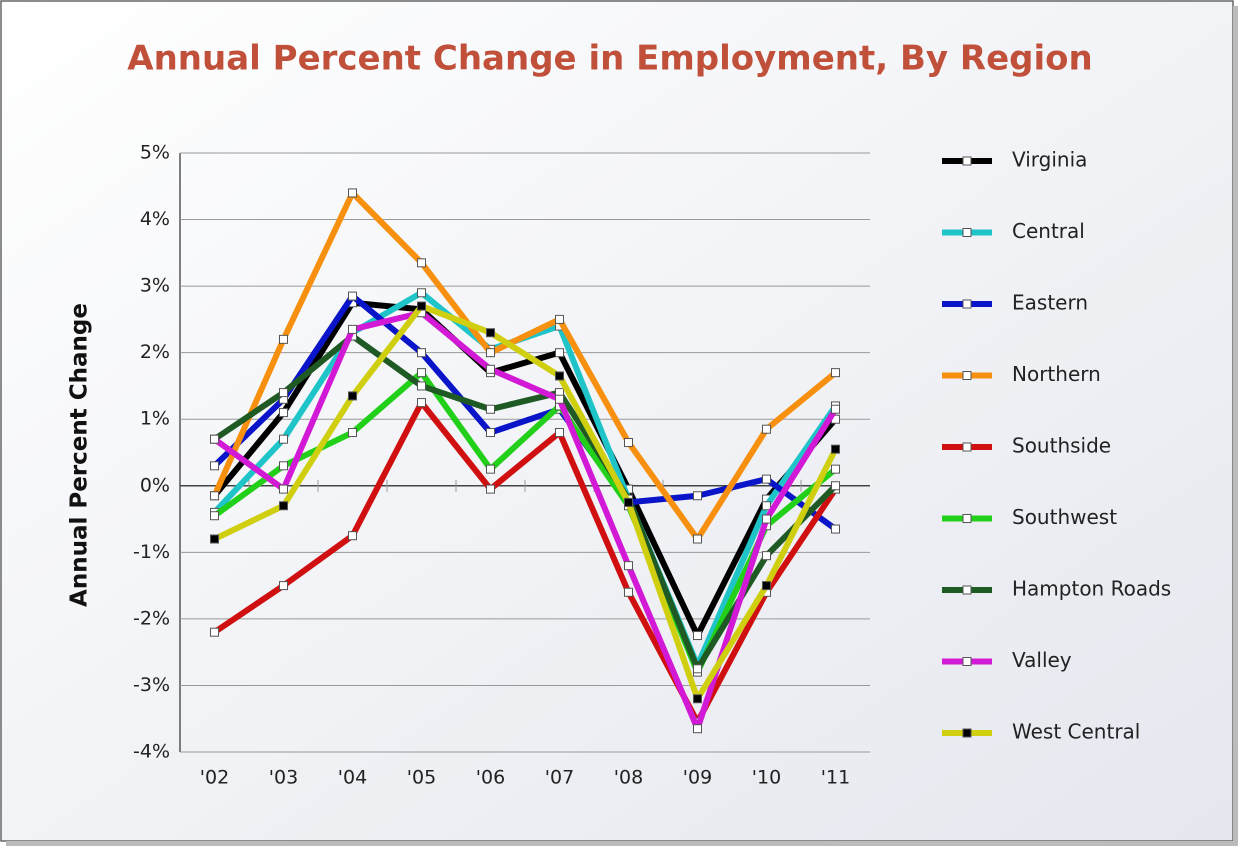 This screenshot has width=1239, height=847. Describe the element at coordinates (155, 485) in the screenshot. I see `y-tick-label: 0%` at that location.